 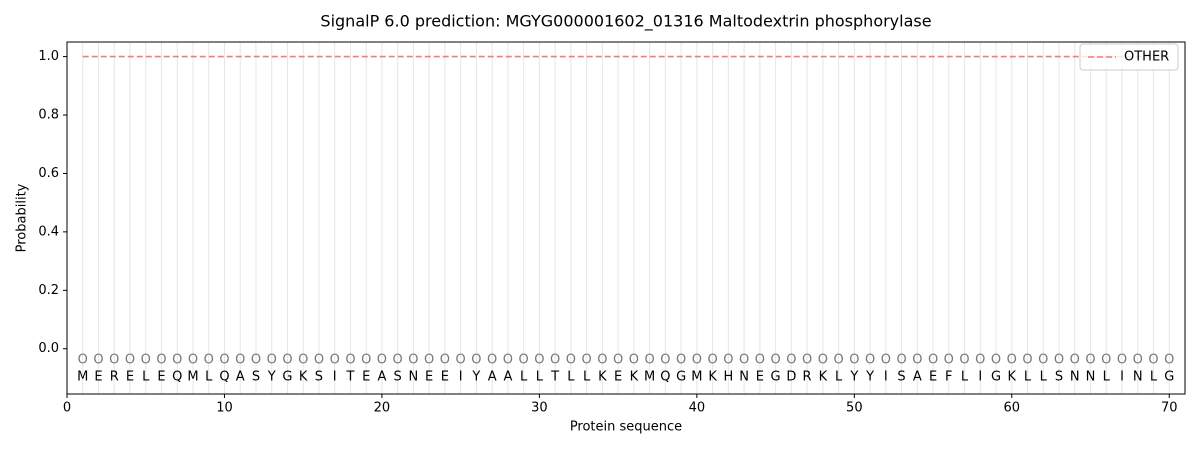 What do you see at coordinates (48, 290) in the screenshot?
I see `y-tick-label: 0.2` at bounding box center [48, 290].